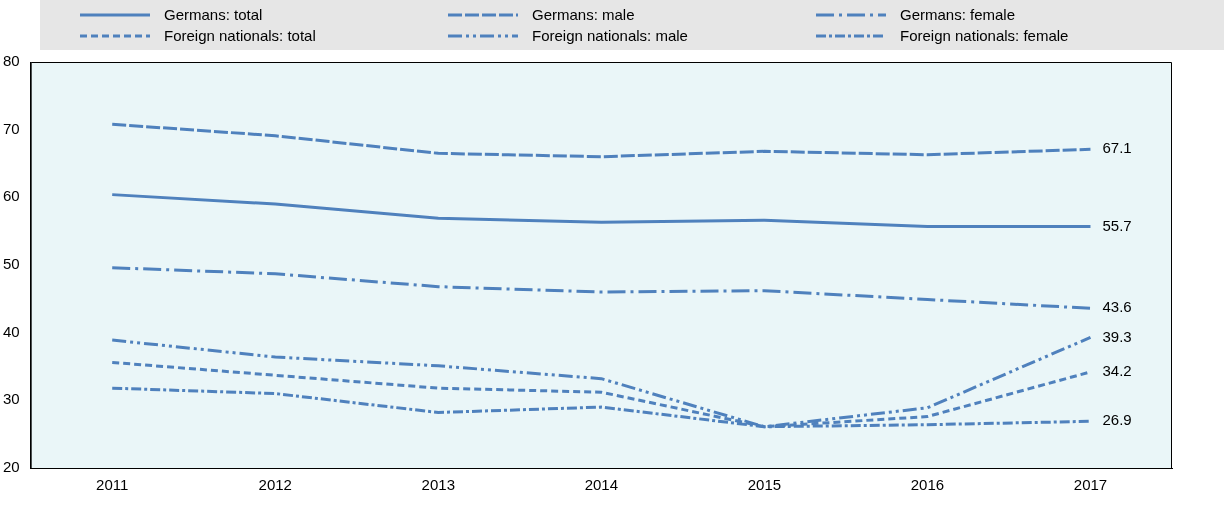 Image resolution: width=1224 pixels, height=510 pixels. I want to click on x-tick-label: 2011, so click(112, 485).